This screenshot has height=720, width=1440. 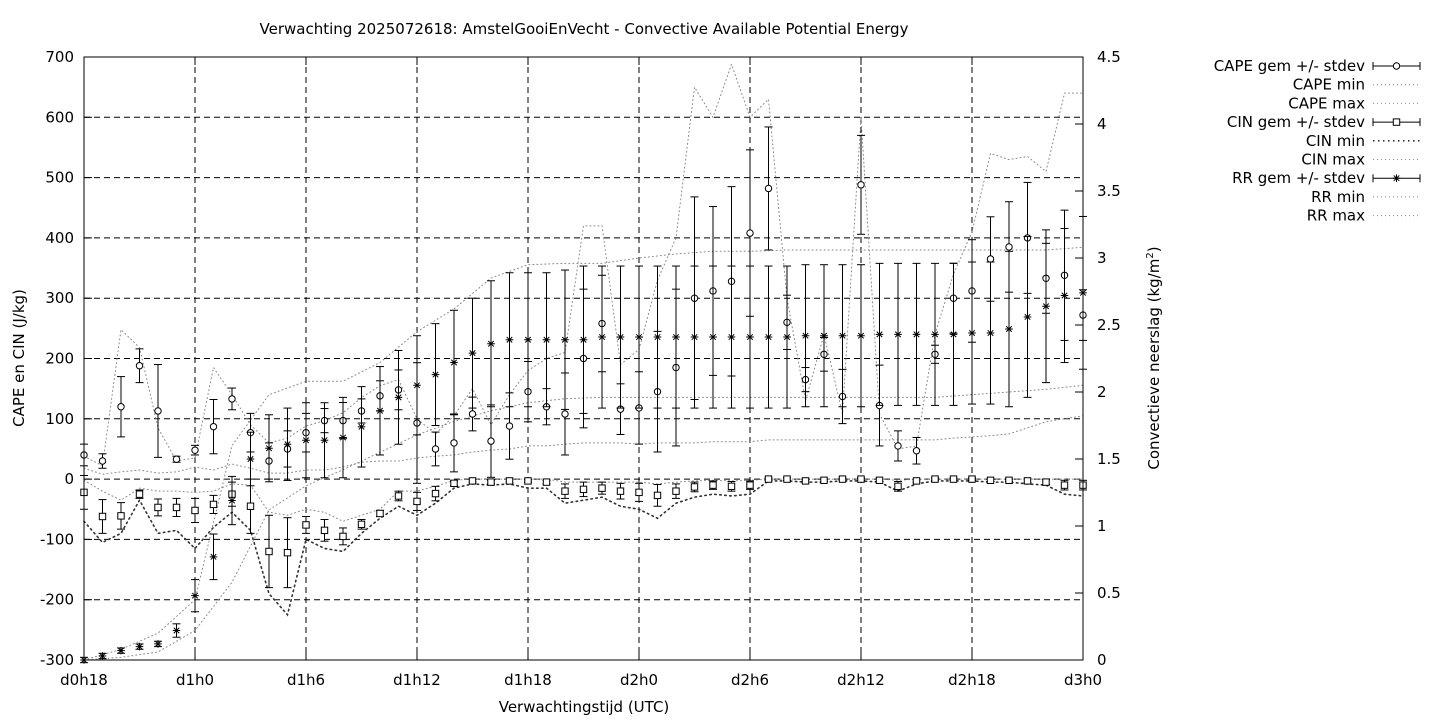 What do you see at coordinates (583, 531) in the screenshot?
I see `series-cin-gem-stdev` at bounding box center [583, 531].